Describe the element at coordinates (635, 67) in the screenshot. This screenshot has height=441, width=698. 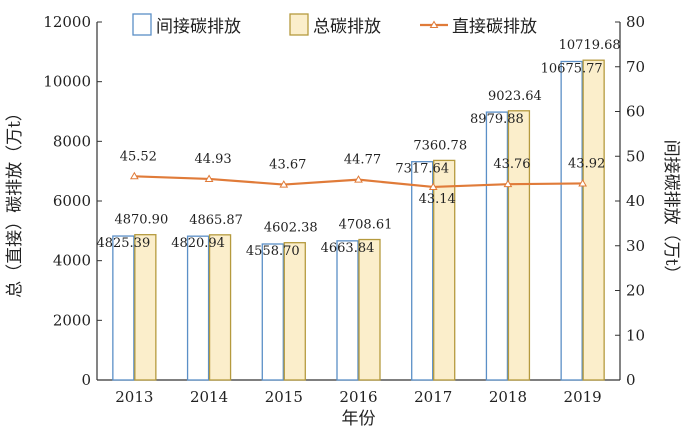
I see `y-right-tick-label: 70` at that location.